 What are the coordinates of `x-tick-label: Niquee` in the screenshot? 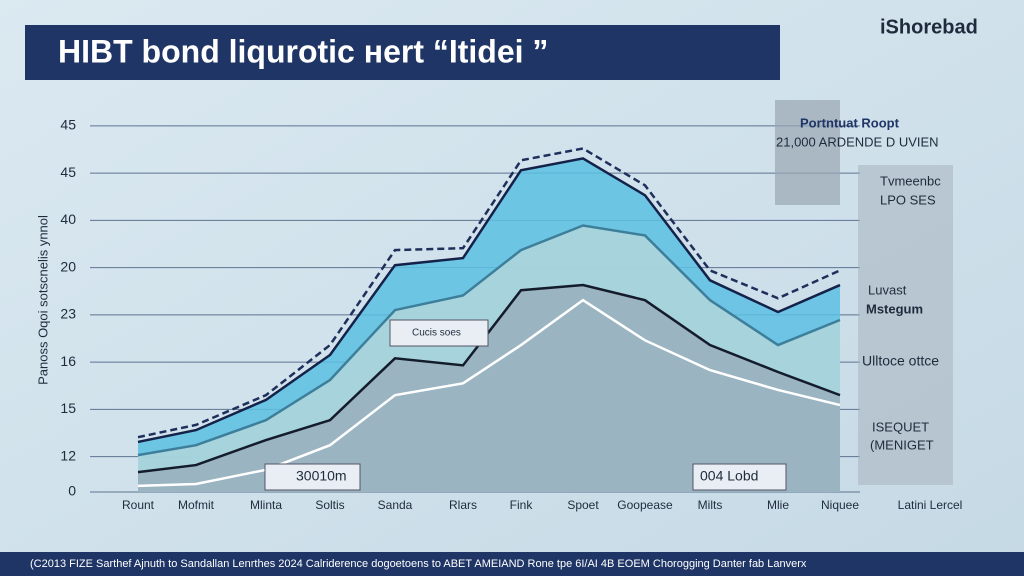 It's located at (840, 505).